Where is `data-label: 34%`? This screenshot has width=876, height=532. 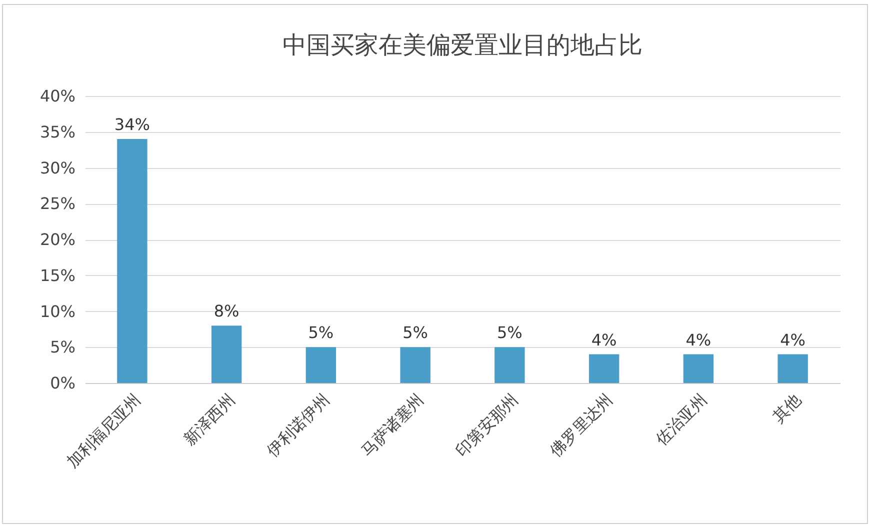 data-label: 34% is located at coordinates (132, 124).